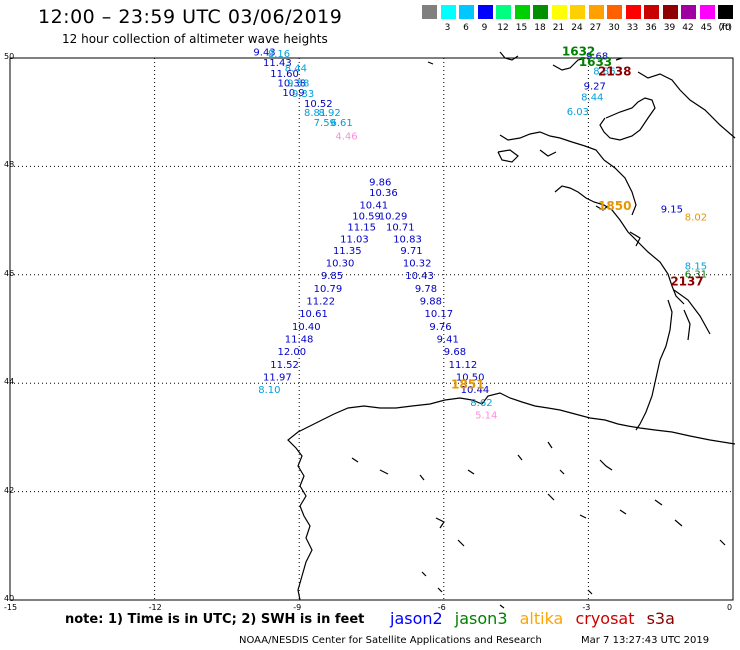 The height and width of the screenshot is (650, 740). Describe the element at coordinates (342, 123) in the screenshot. I see `swh-value: 6.61` at that location.